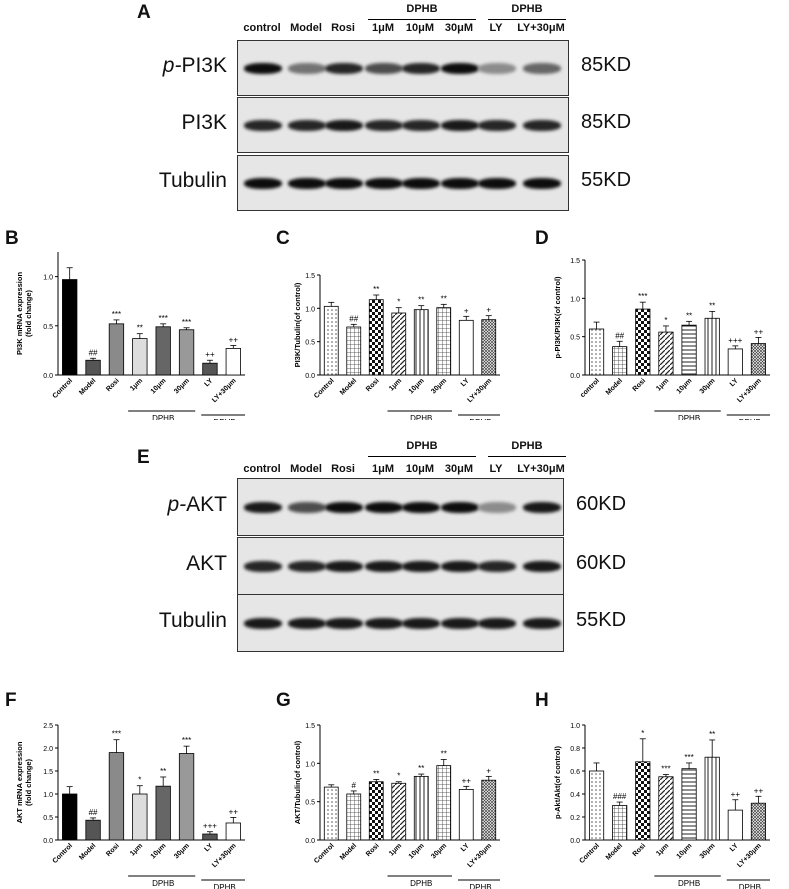 This screenshot has height=889, width=789. I want to click on category-label: control, so click(590, 388).